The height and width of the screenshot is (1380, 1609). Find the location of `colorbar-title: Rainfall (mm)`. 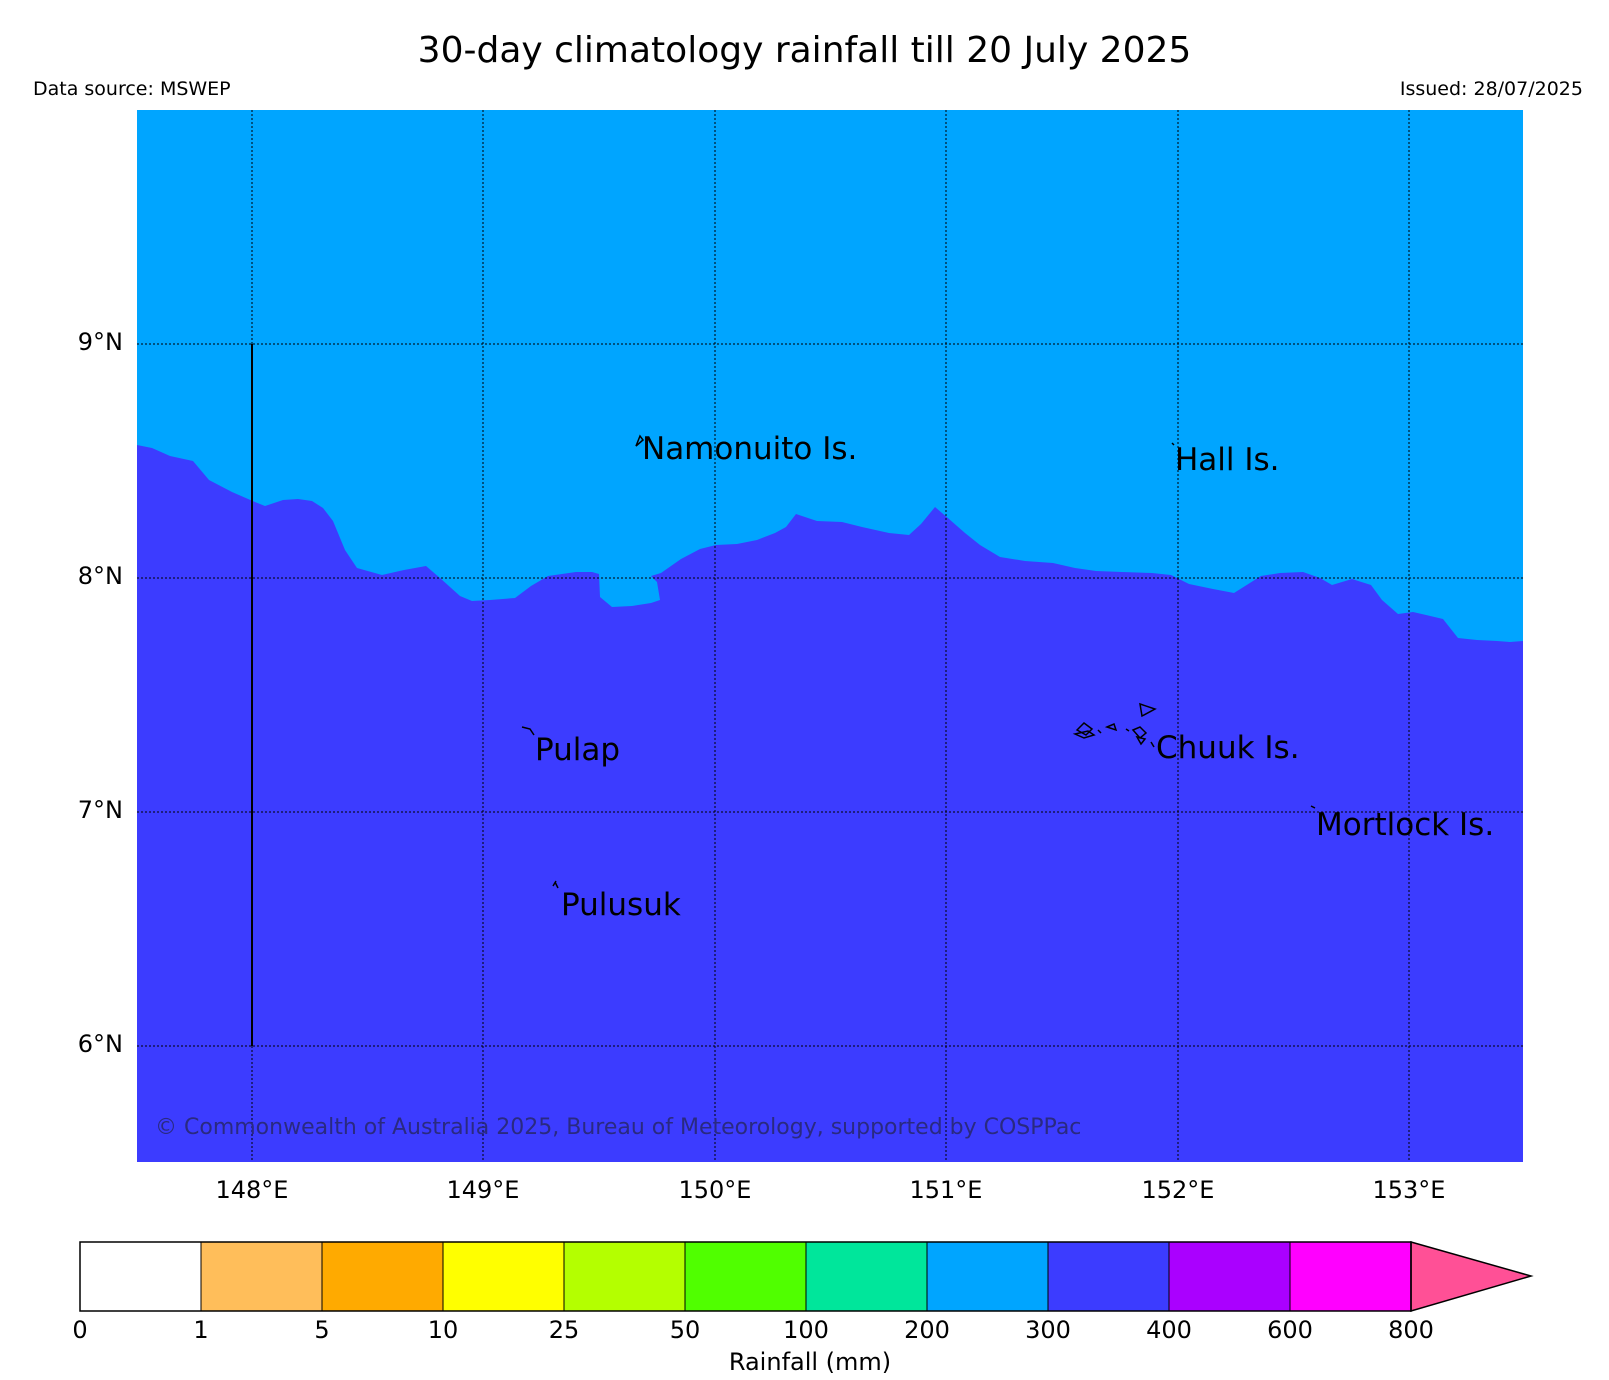

colorbar-title: Rainfall (mm) is located at coordinates (810, 1362).